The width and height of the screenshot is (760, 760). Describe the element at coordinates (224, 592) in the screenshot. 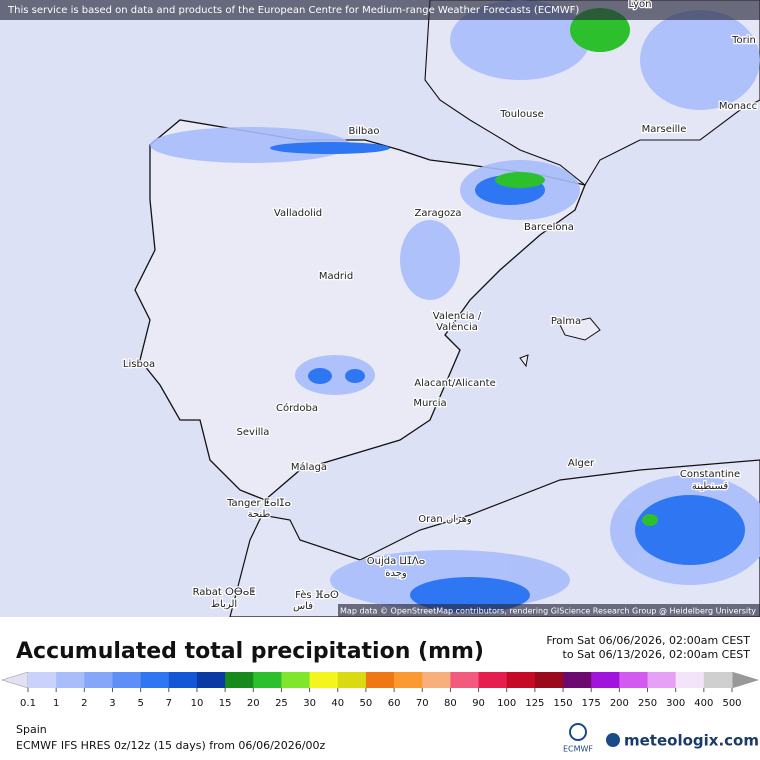

I see `city-label: Rabat ⵔⴱⴰⵟ` at that location.